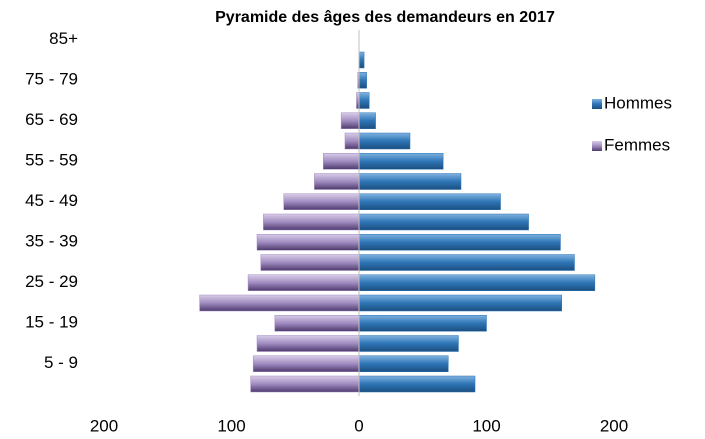  Describe the element at coordinates (51, 79) in the screenshot. I see `y-tick-label: 75 - 79` at that location.